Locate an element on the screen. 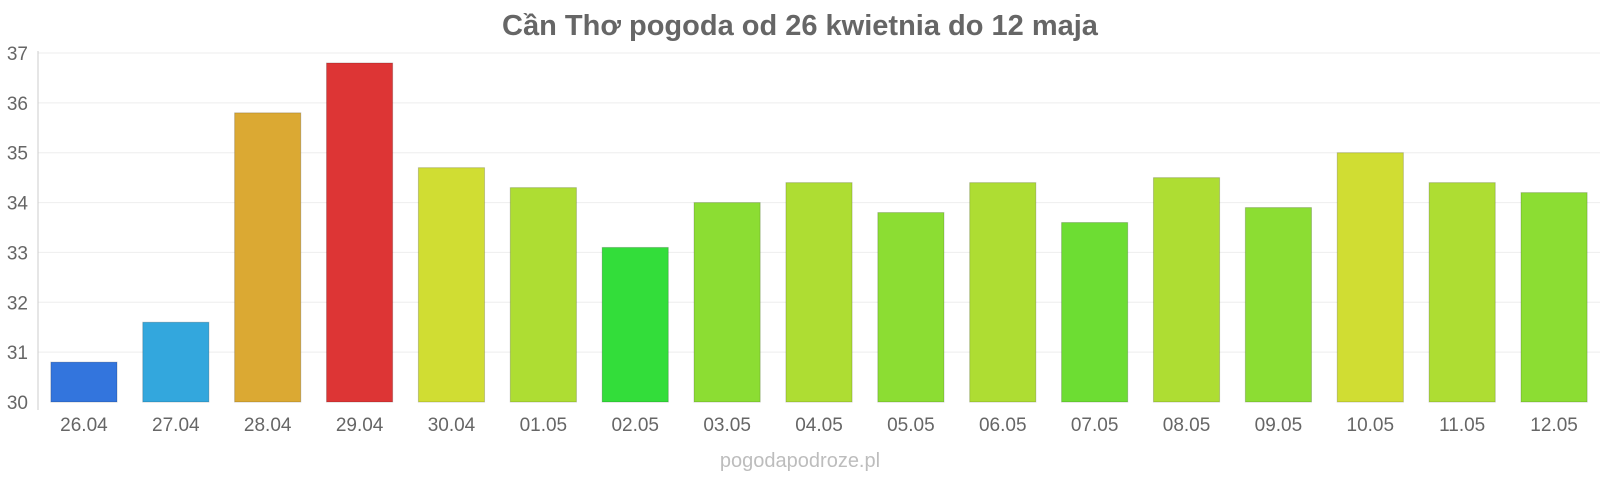 This screenshot has height=480, width=1600. y-tick-label: 31 is located at coordinates (17, 353).